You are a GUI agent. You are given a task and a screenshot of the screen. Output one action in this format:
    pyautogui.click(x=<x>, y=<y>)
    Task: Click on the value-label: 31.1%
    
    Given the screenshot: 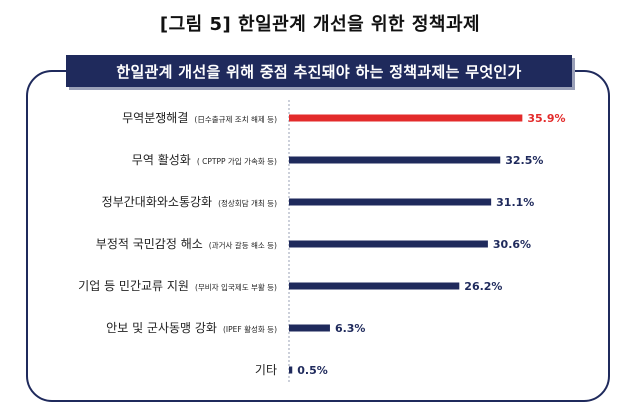 What is the action you would take?
    pyautogui.click(x=515, y=202)
    